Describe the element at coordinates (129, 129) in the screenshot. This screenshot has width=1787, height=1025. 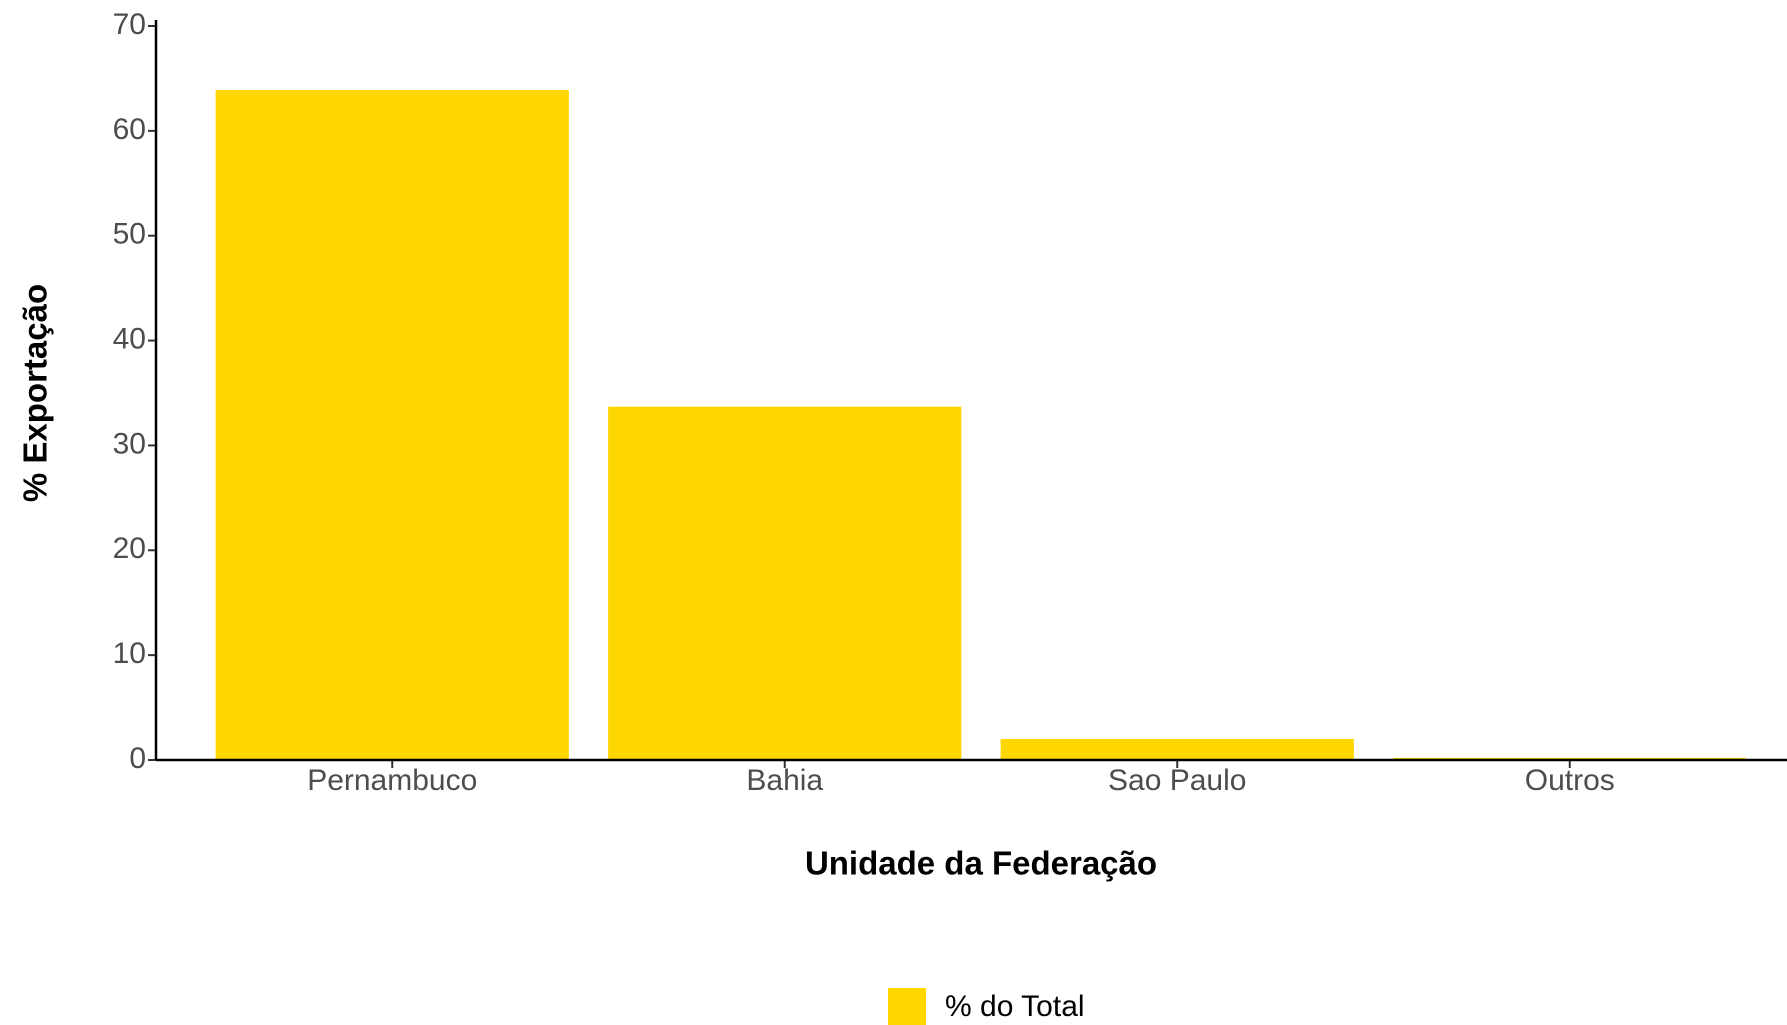
I see `y-tick-label: 60` at that location.